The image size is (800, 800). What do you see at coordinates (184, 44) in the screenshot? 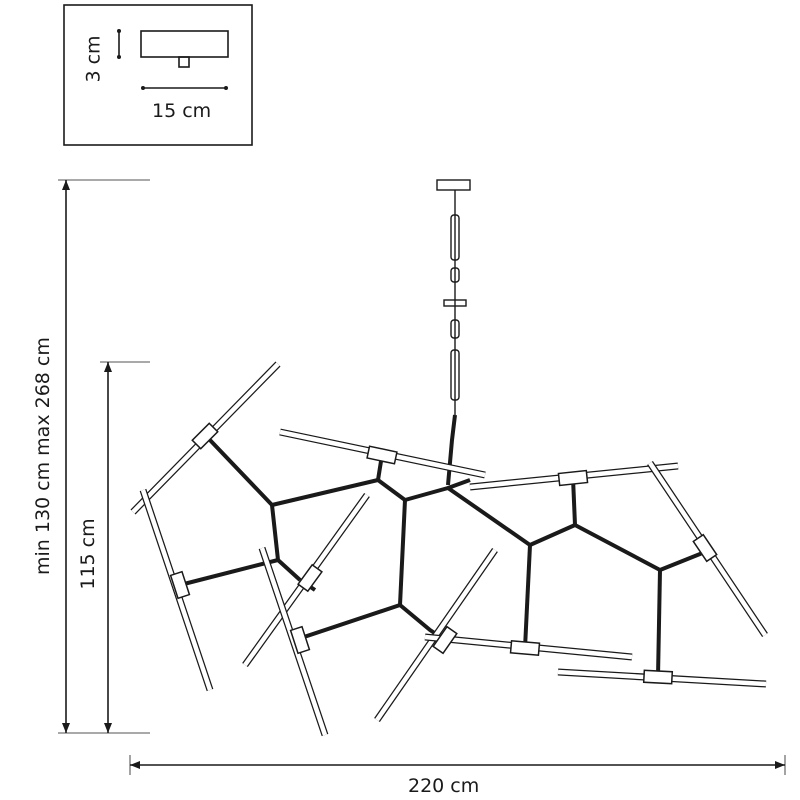
I see `canopy-outline` at bounding box center [184, 44].